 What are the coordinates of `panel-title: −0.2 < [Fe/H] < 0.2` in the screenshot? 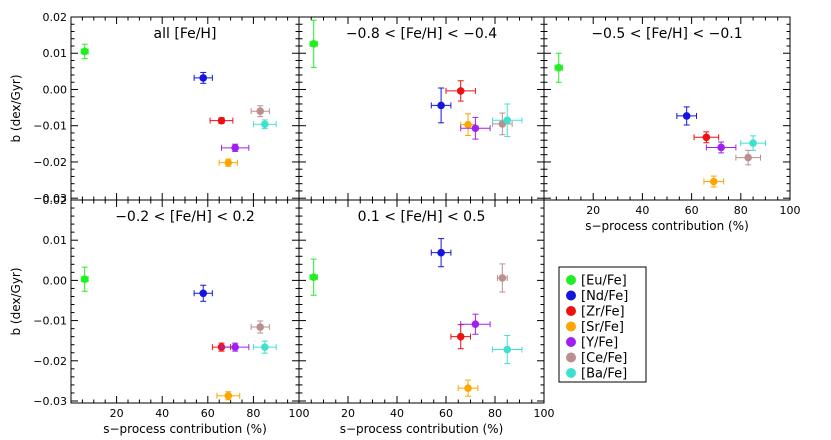 It's located at (185, 217).